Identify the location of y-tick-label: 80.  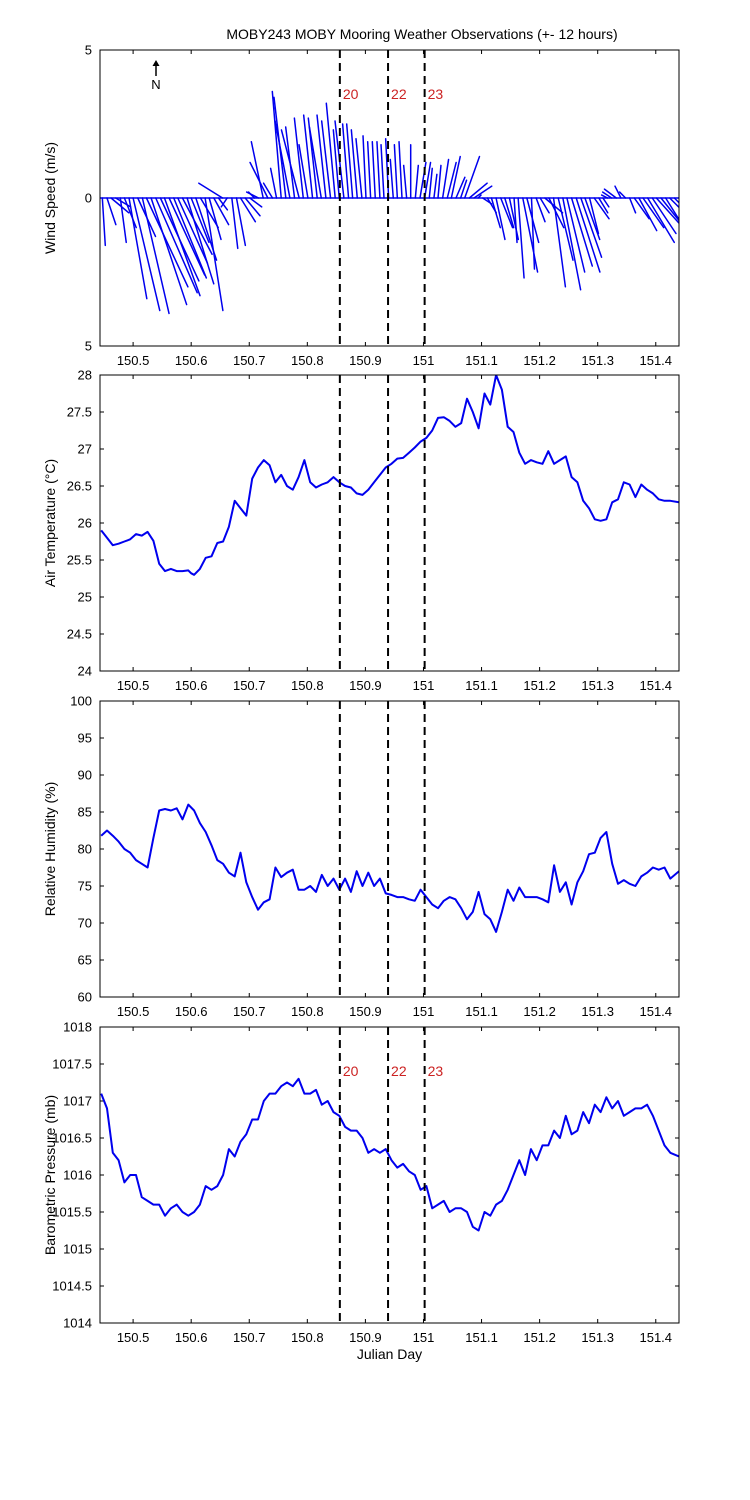
(85, 849).